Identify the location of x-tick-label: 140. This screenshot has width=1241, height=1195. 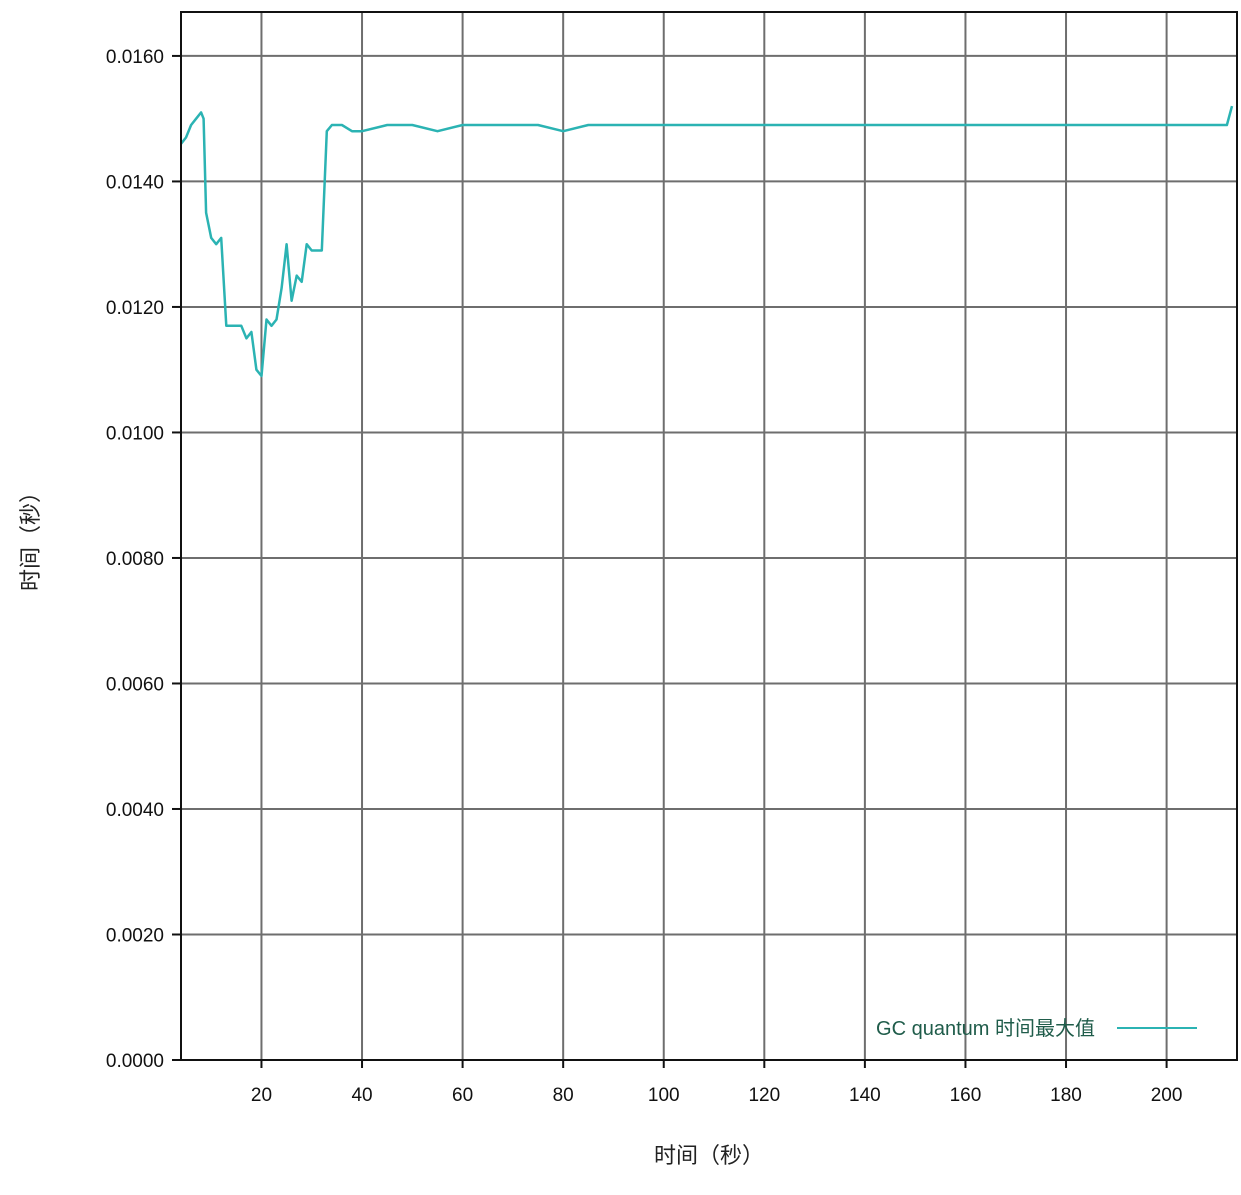
(865, 1095).